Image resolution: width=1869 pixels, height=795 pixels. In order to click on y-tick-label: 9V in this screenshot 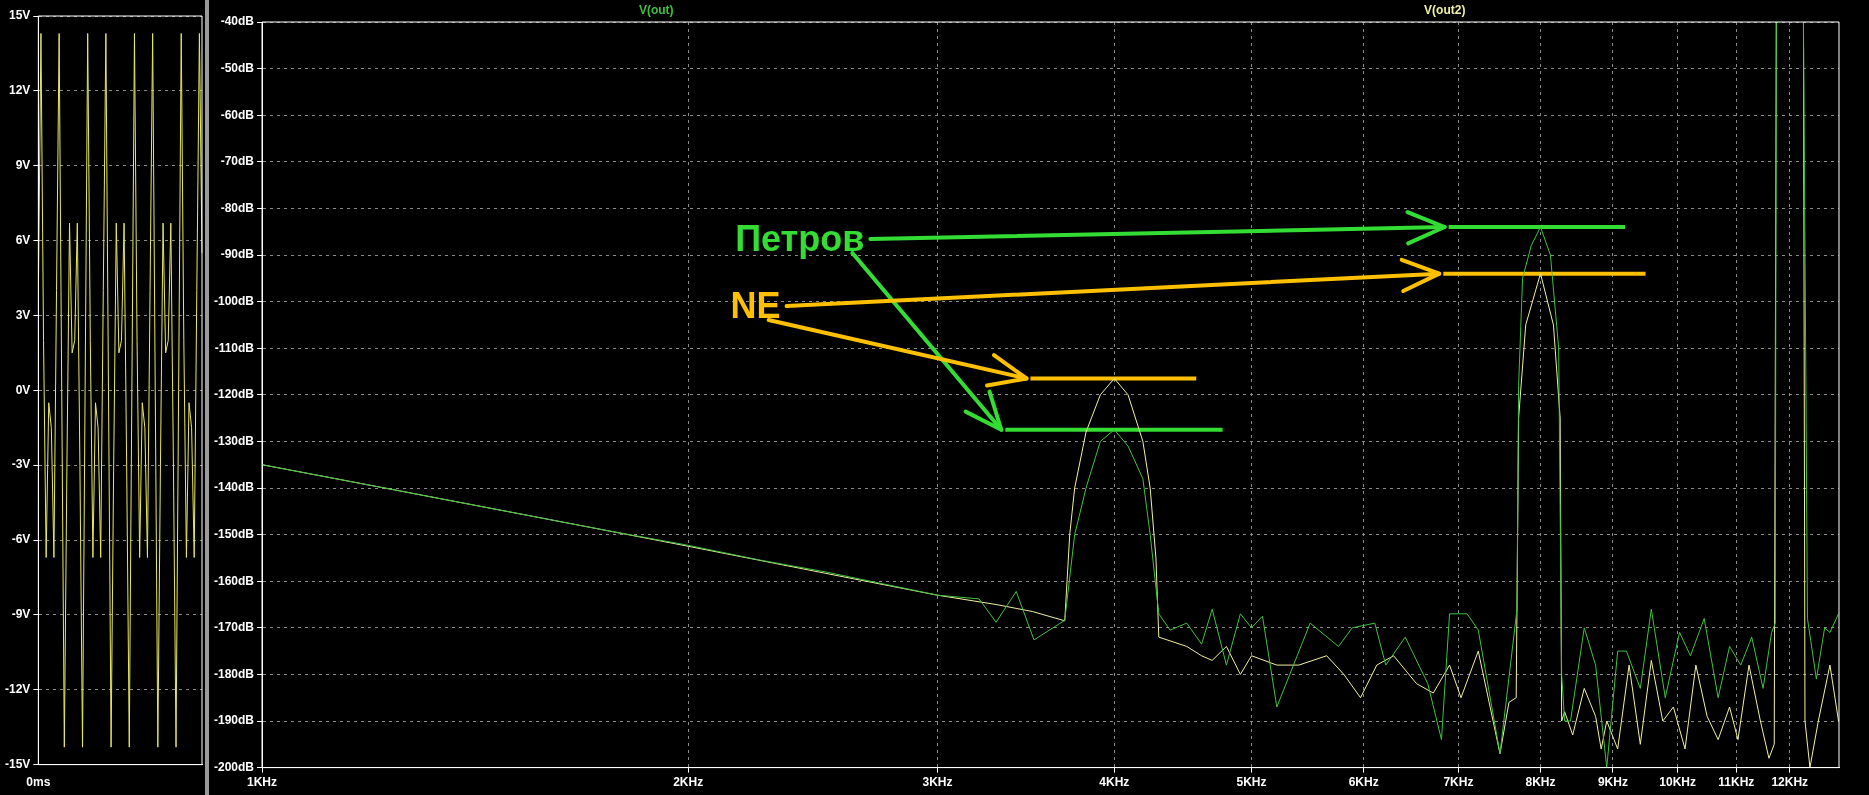, I will do `click(23, 165)`.